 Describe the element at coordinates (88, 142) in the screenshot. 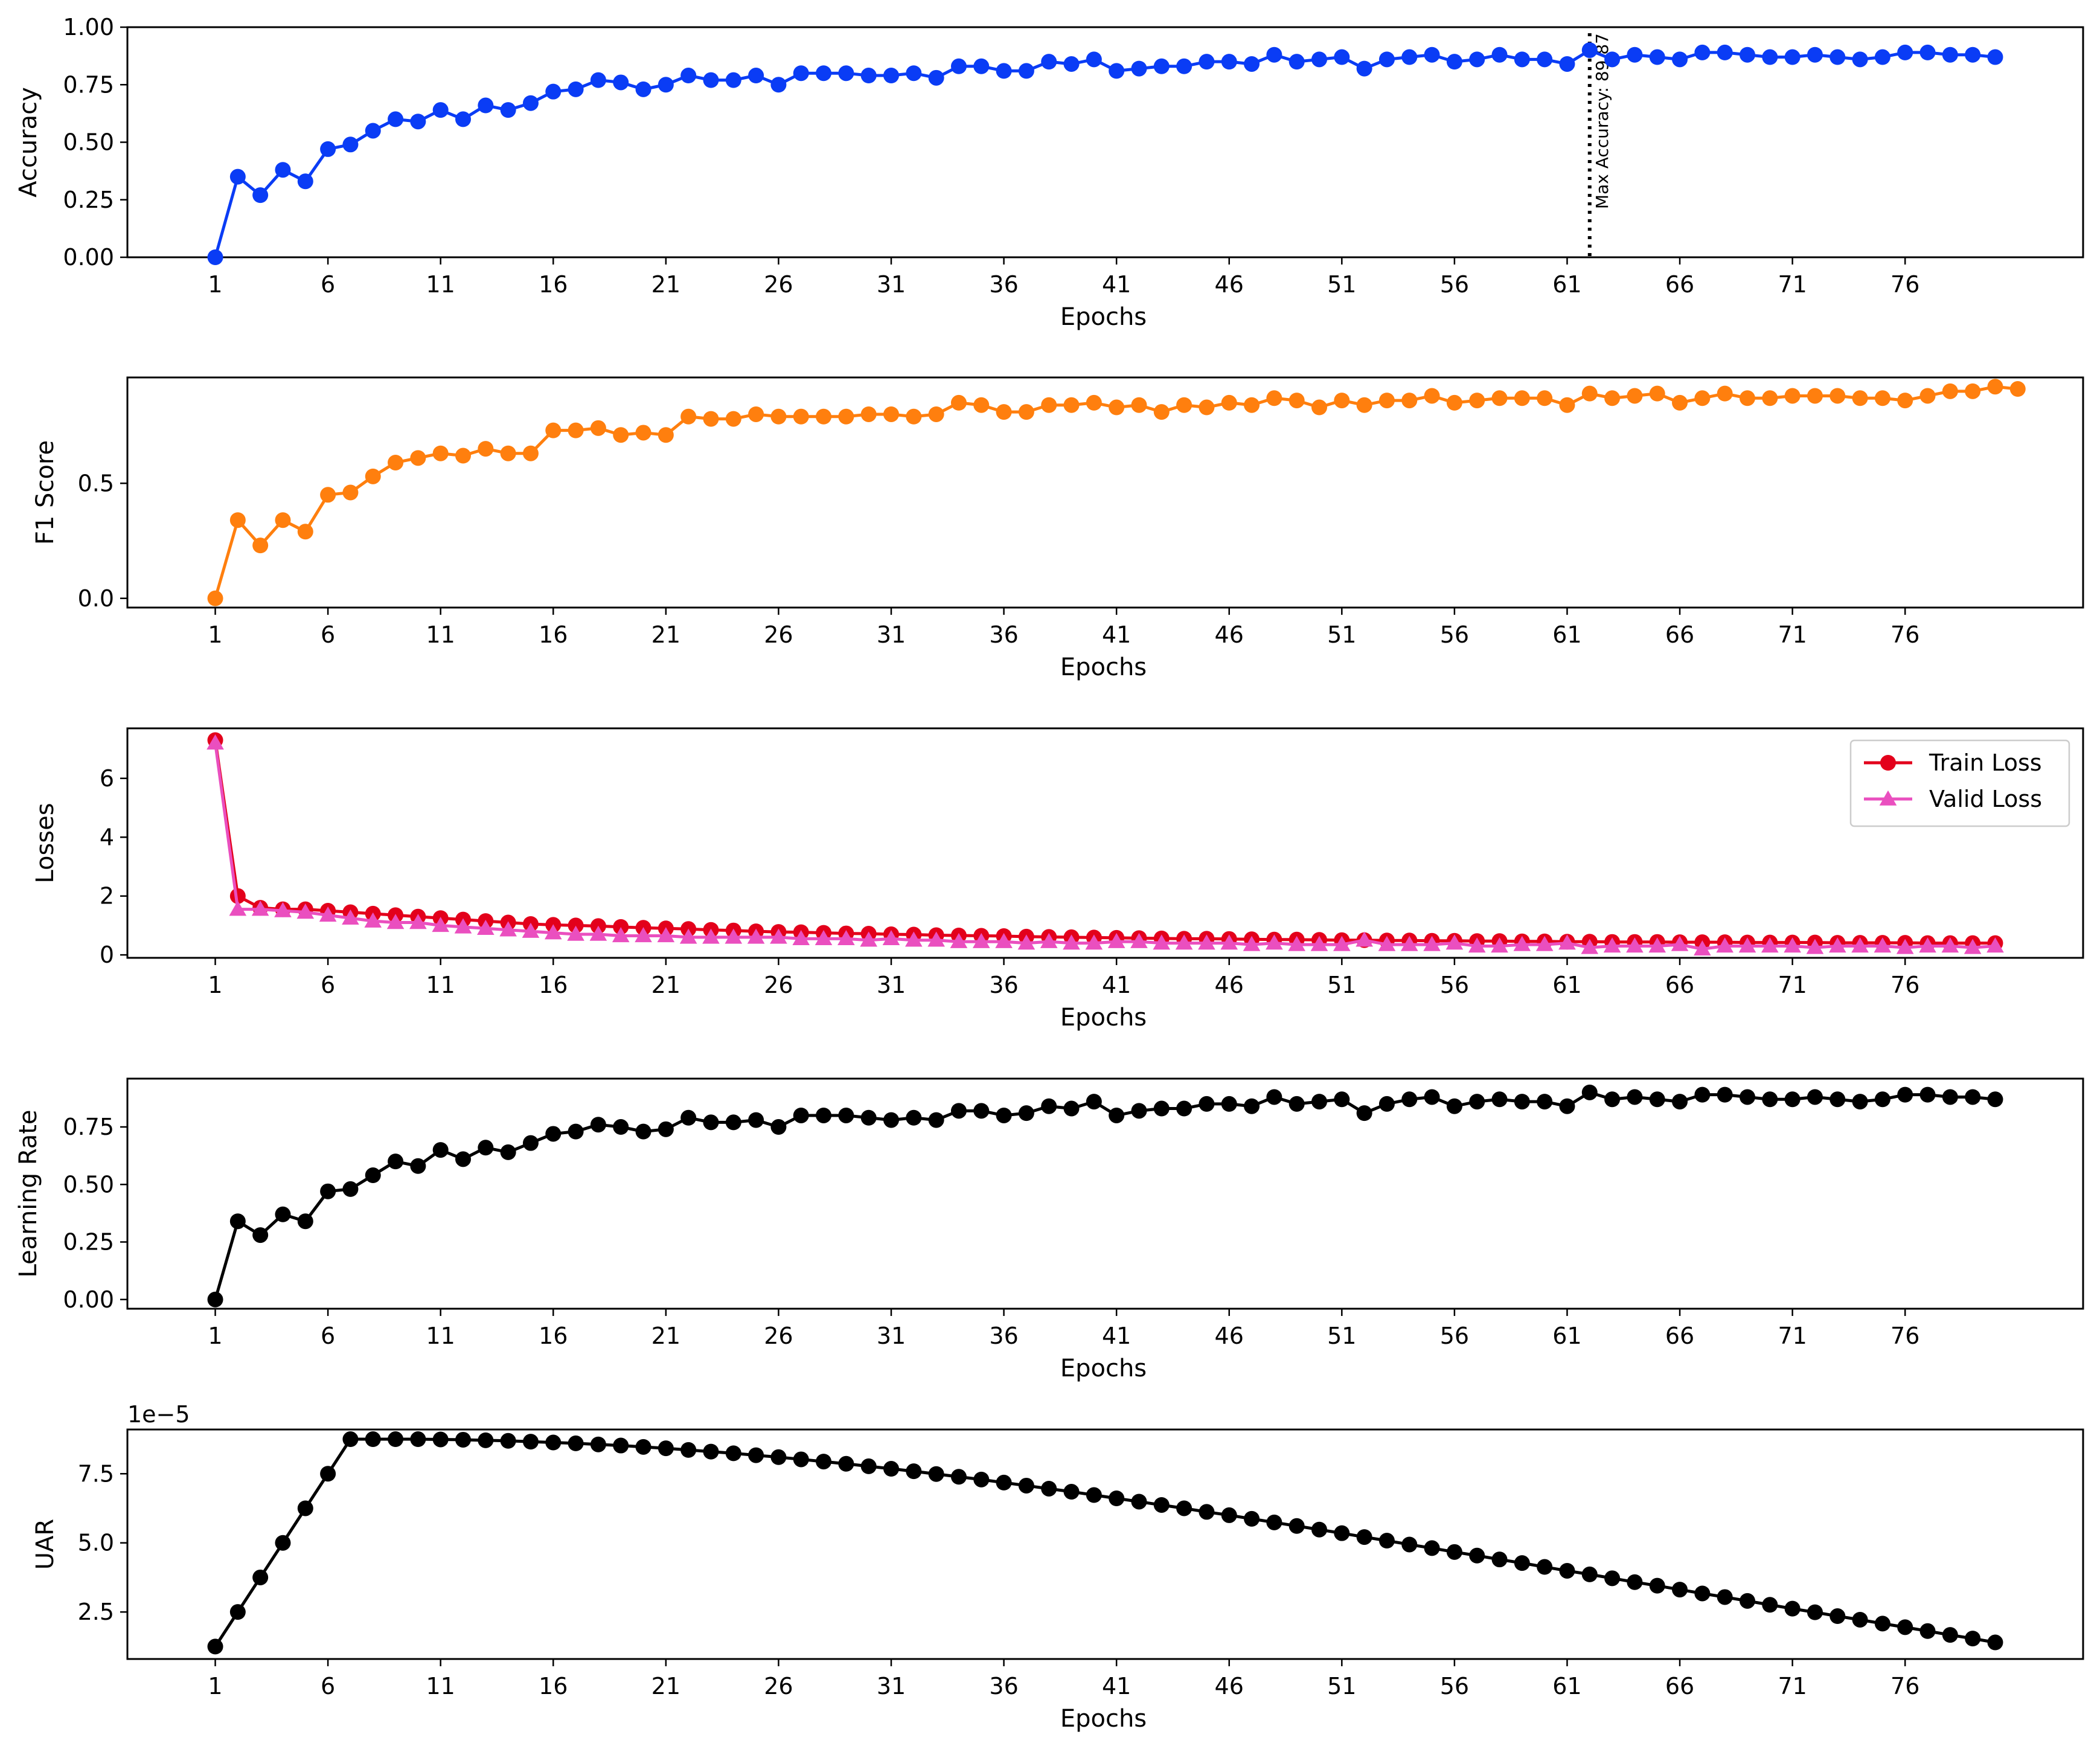

I see `y-tick-label: 0.50` at that location.